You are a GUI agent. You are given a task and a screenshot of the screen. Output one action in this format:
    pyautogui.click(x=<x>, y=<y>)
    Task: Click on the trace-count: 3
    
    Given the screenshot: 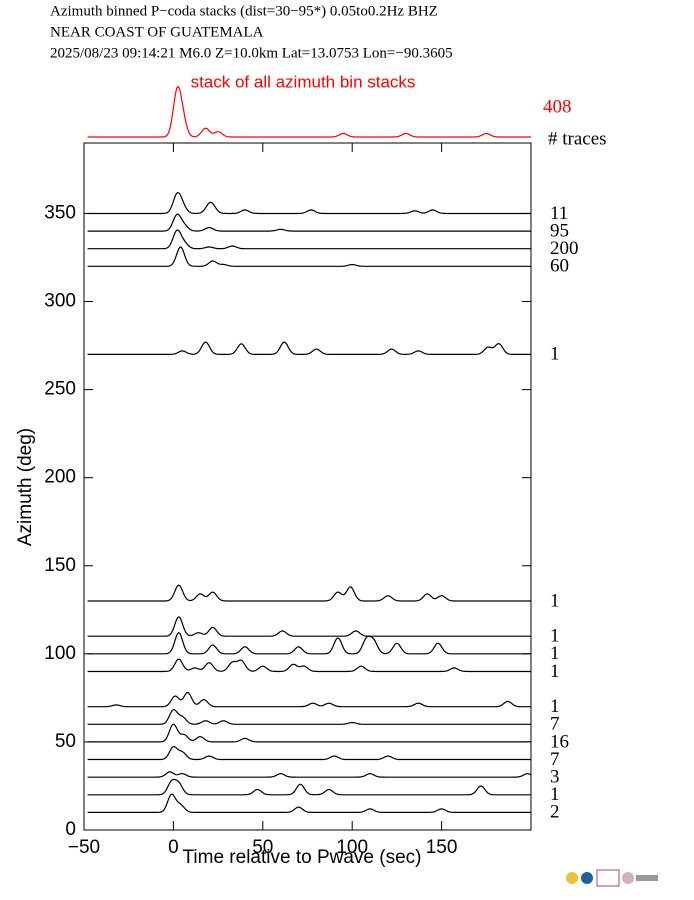 What is the action you would take?
    pyautogui.click(x=555, y=777)
    